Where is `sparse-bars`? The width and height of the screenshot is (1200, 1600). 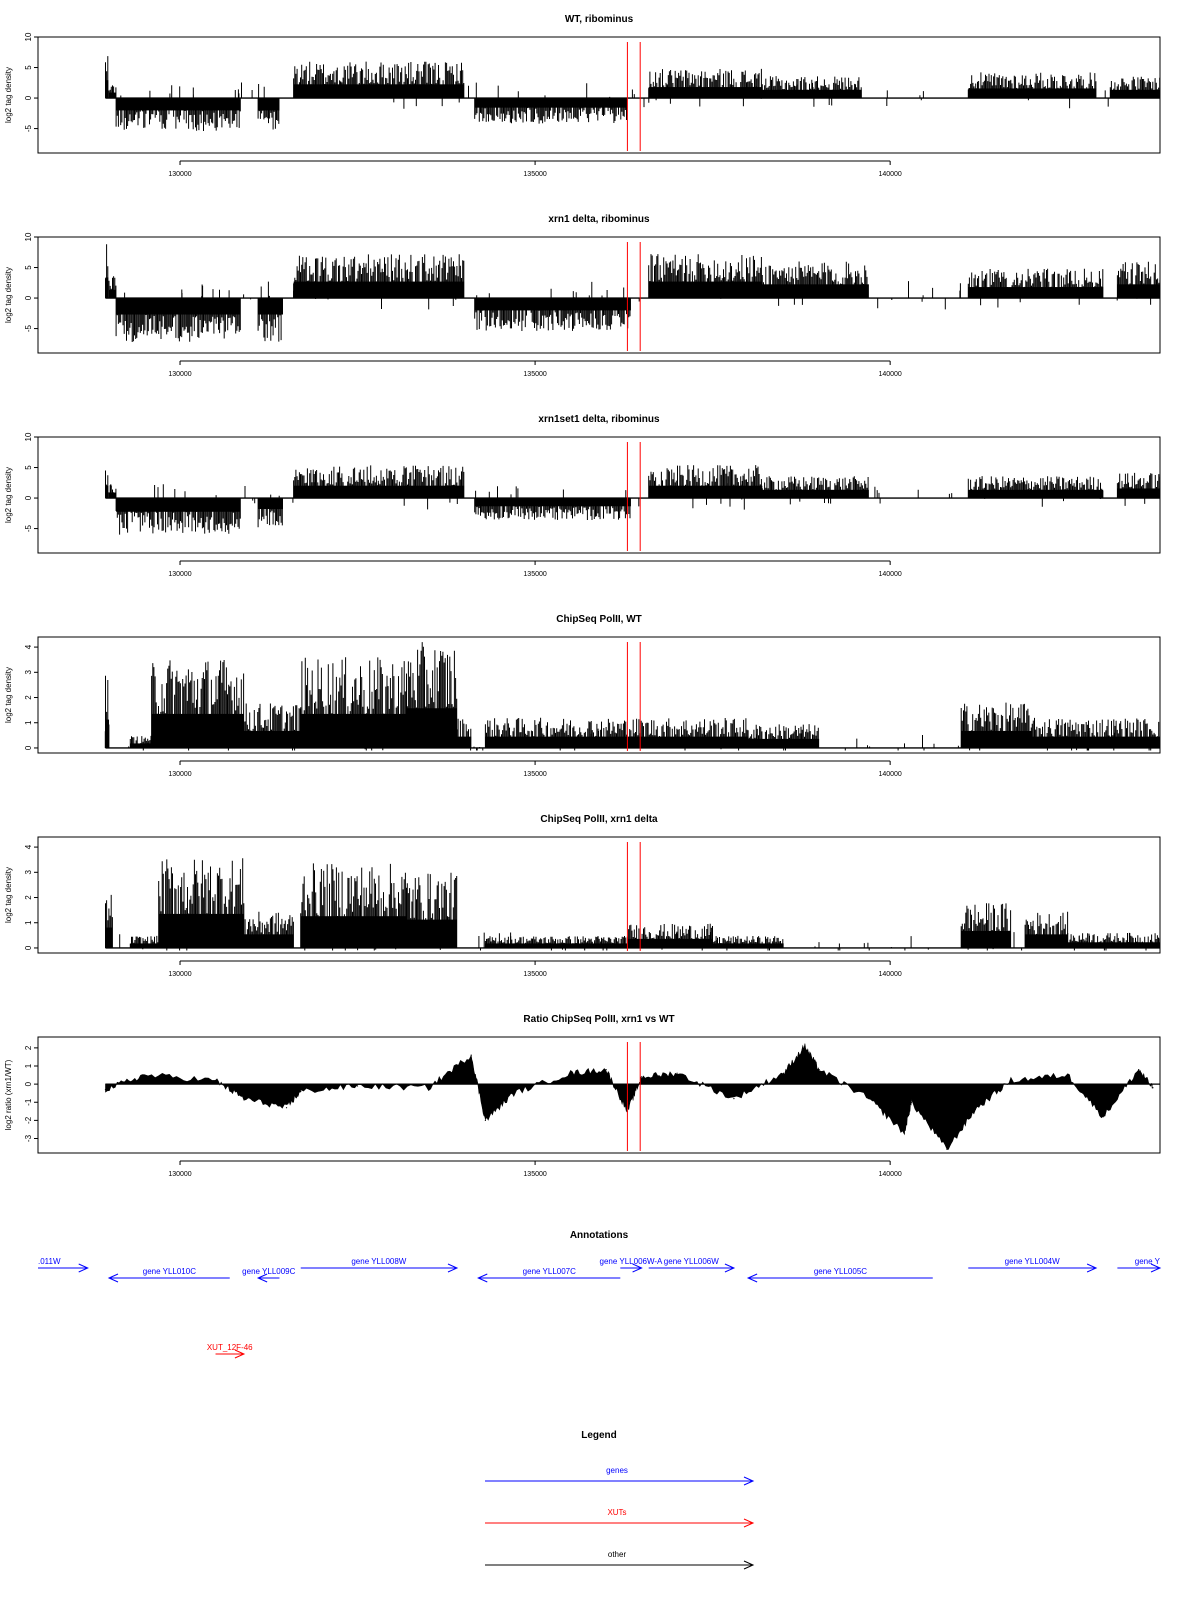 sparse-bars is located at coordinates (628, 495).